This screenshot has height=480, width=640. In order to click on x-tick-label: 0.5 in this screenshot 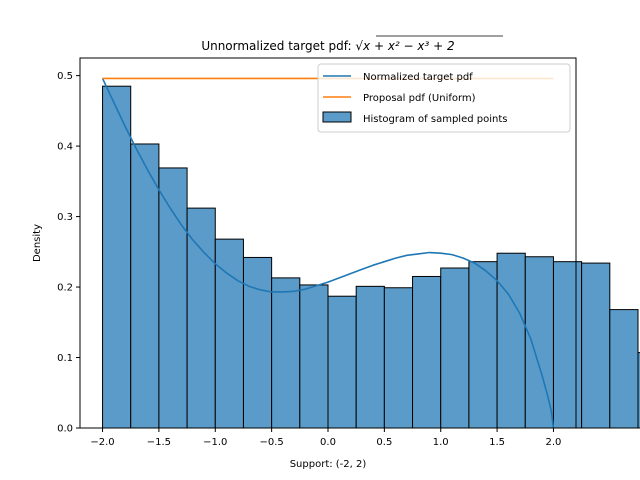, I will do `click(384, 442)`.